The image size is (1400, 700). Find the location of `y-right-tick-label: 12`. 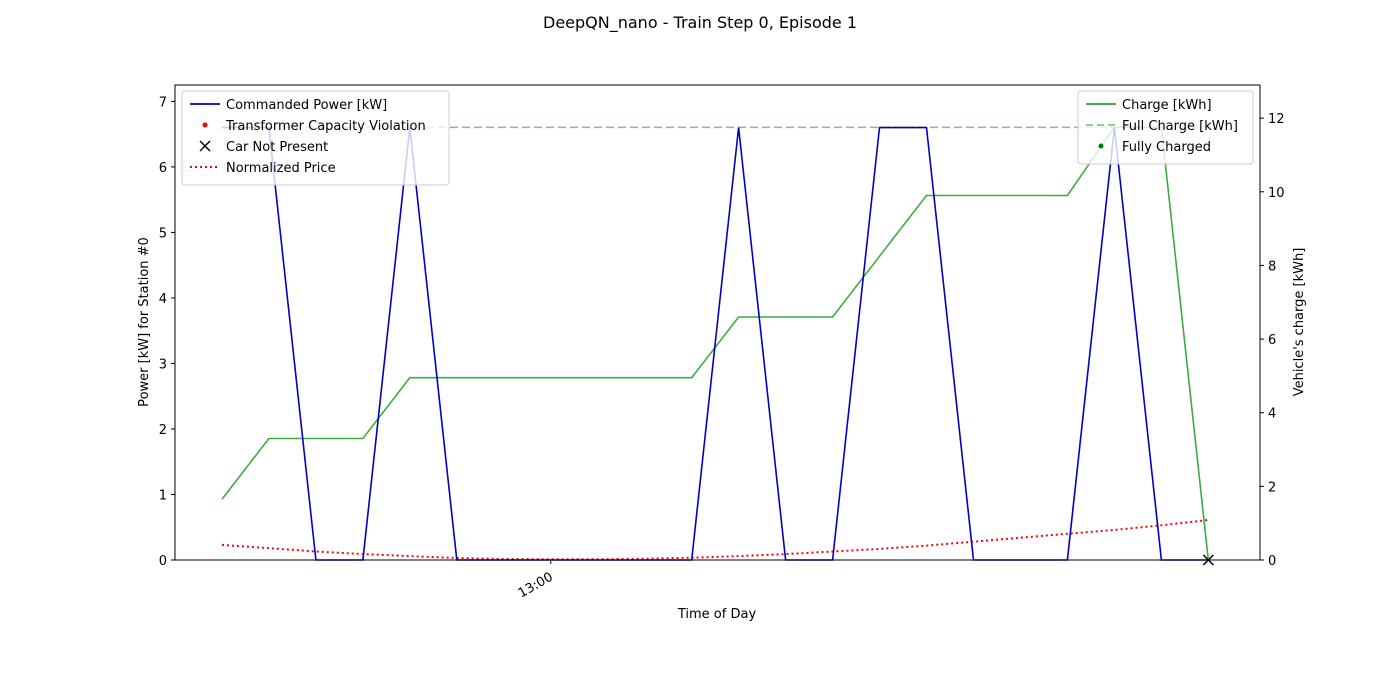

y-right-tick-label: 12 is located at coordinates (1276, 119).